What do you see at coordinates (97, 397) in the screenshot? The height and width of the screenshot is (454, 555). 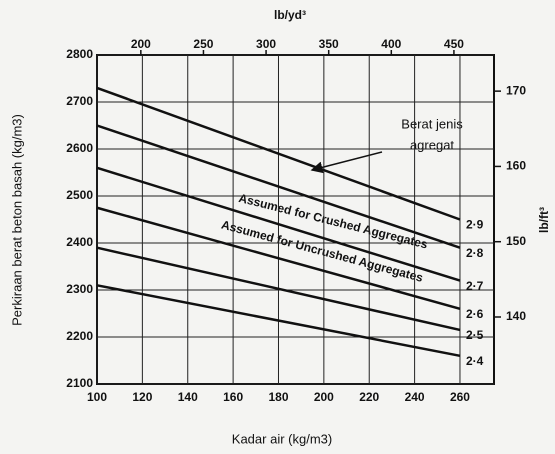 I see `x-tick-label: 100` at bounding box center [97, 397].